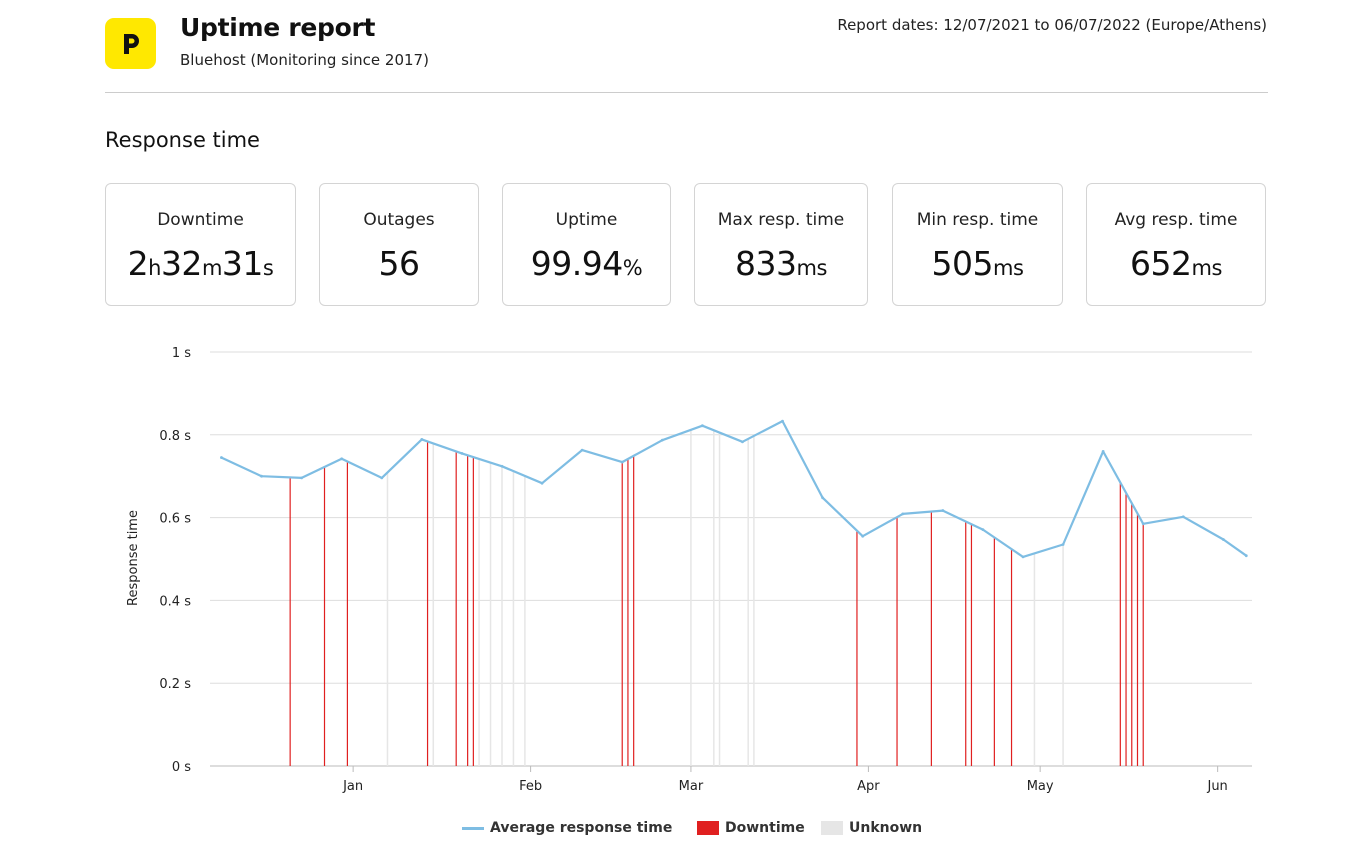  What do you see at coordinates (181, 263) in the screenshot?
I see `stat-number: 32` at bounding box center [181, 263].